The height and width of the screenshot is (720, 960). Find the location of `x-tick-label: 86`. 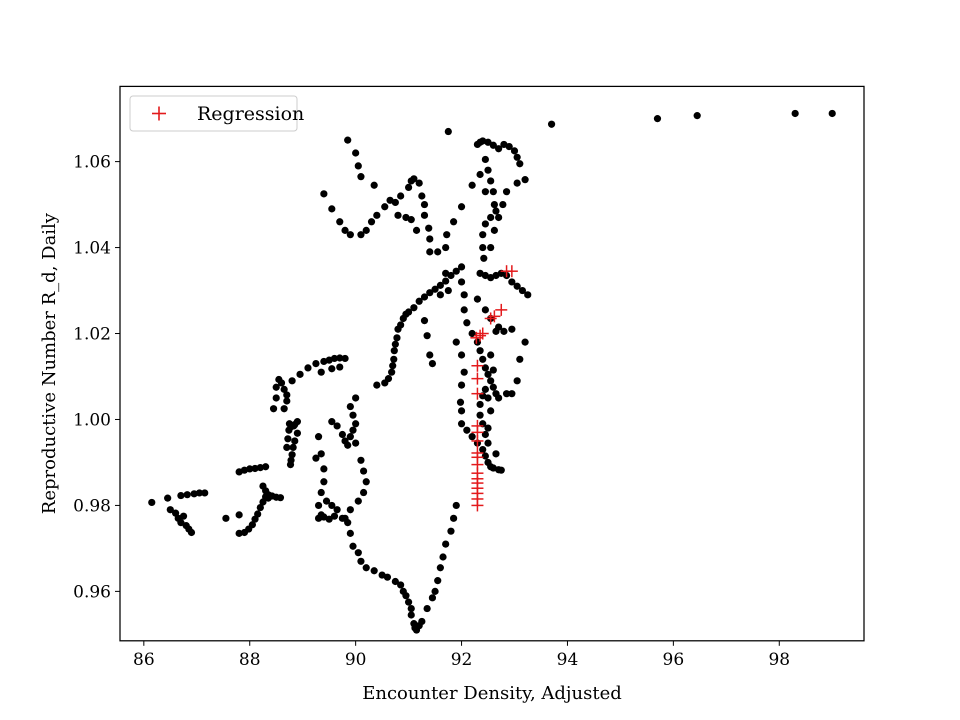

x-tick-label: 86 is located at coordinates (144, 660).